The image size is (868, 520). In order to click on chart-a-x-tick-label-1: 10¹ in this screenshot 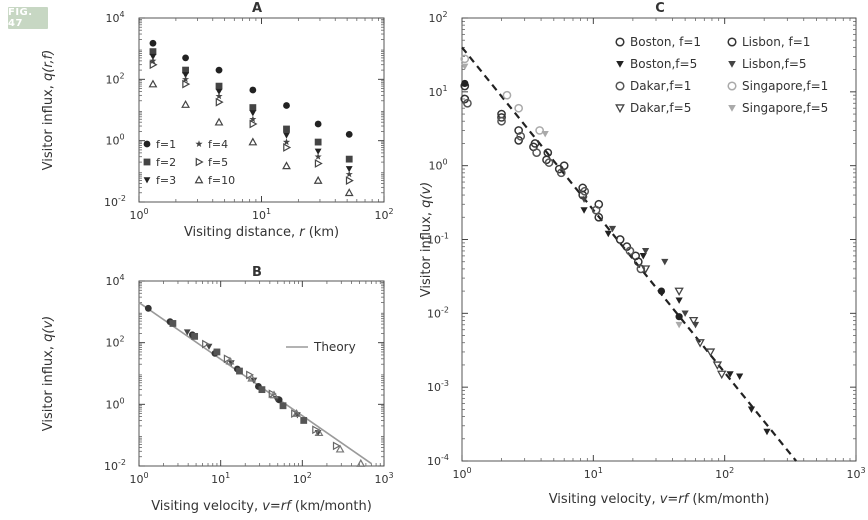, I will do `click(261, 214)`.